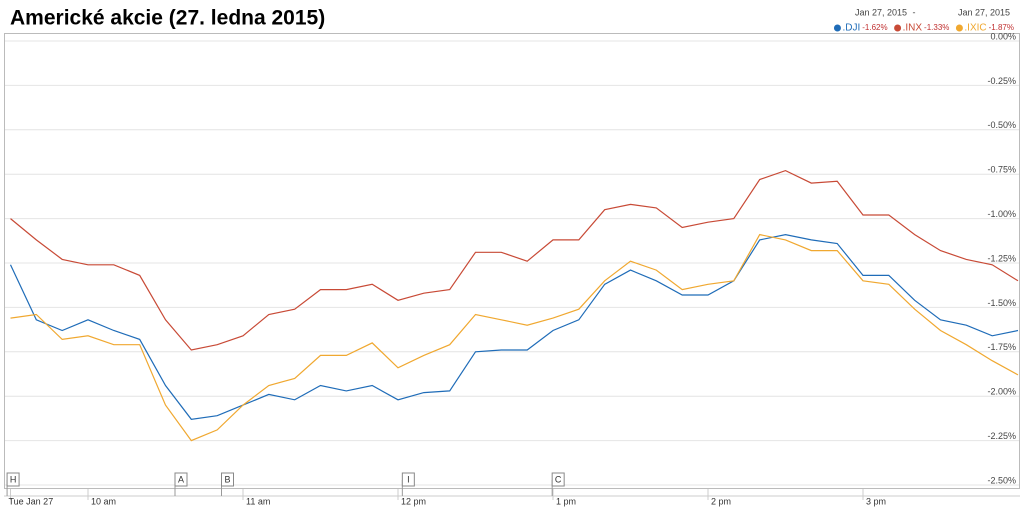 This screenshot has height=517, width=1024. I want to click on x-tick-label: 11 am, so click(258, 501).